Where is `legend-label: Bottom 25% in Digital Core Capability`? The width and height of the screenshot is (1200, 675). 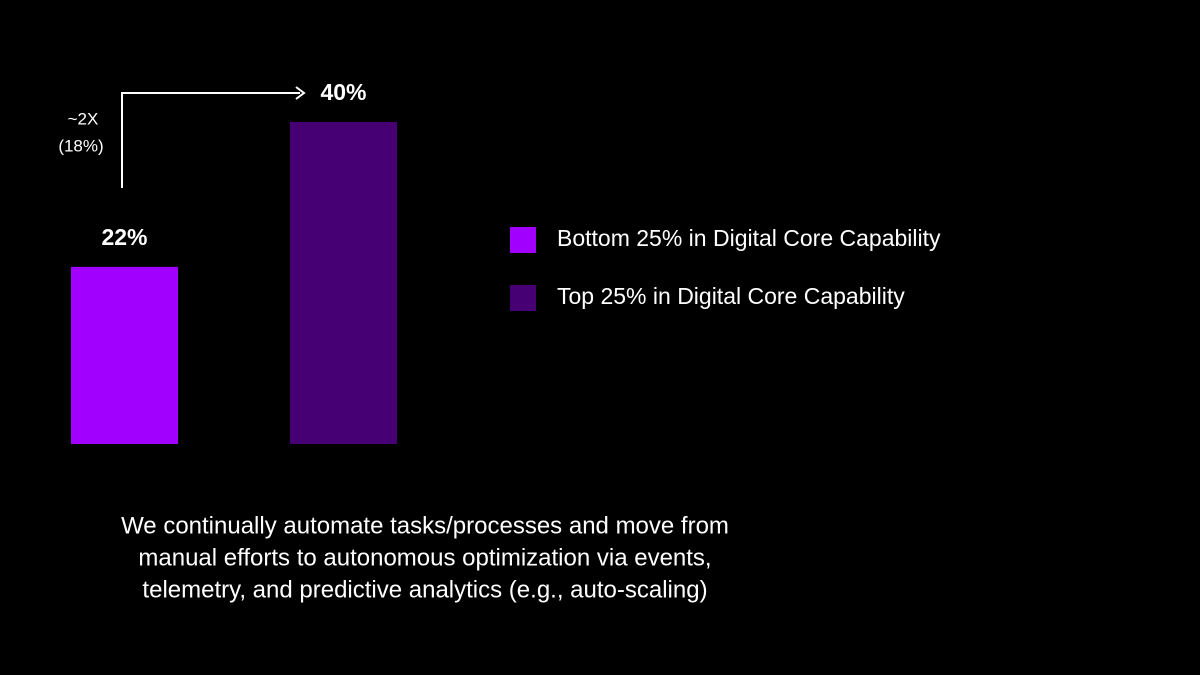
legend-label: Bottom 25% in Digital Core Capability is located at coordinates (749, 238).